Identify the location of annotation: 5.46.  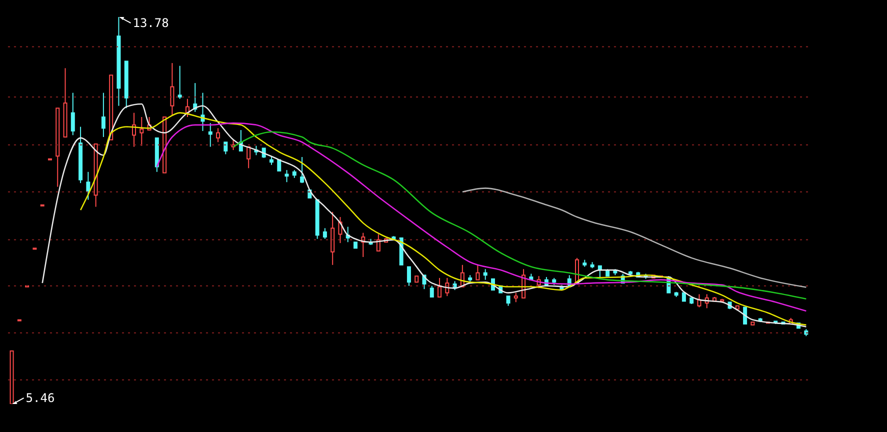
(40, 398).